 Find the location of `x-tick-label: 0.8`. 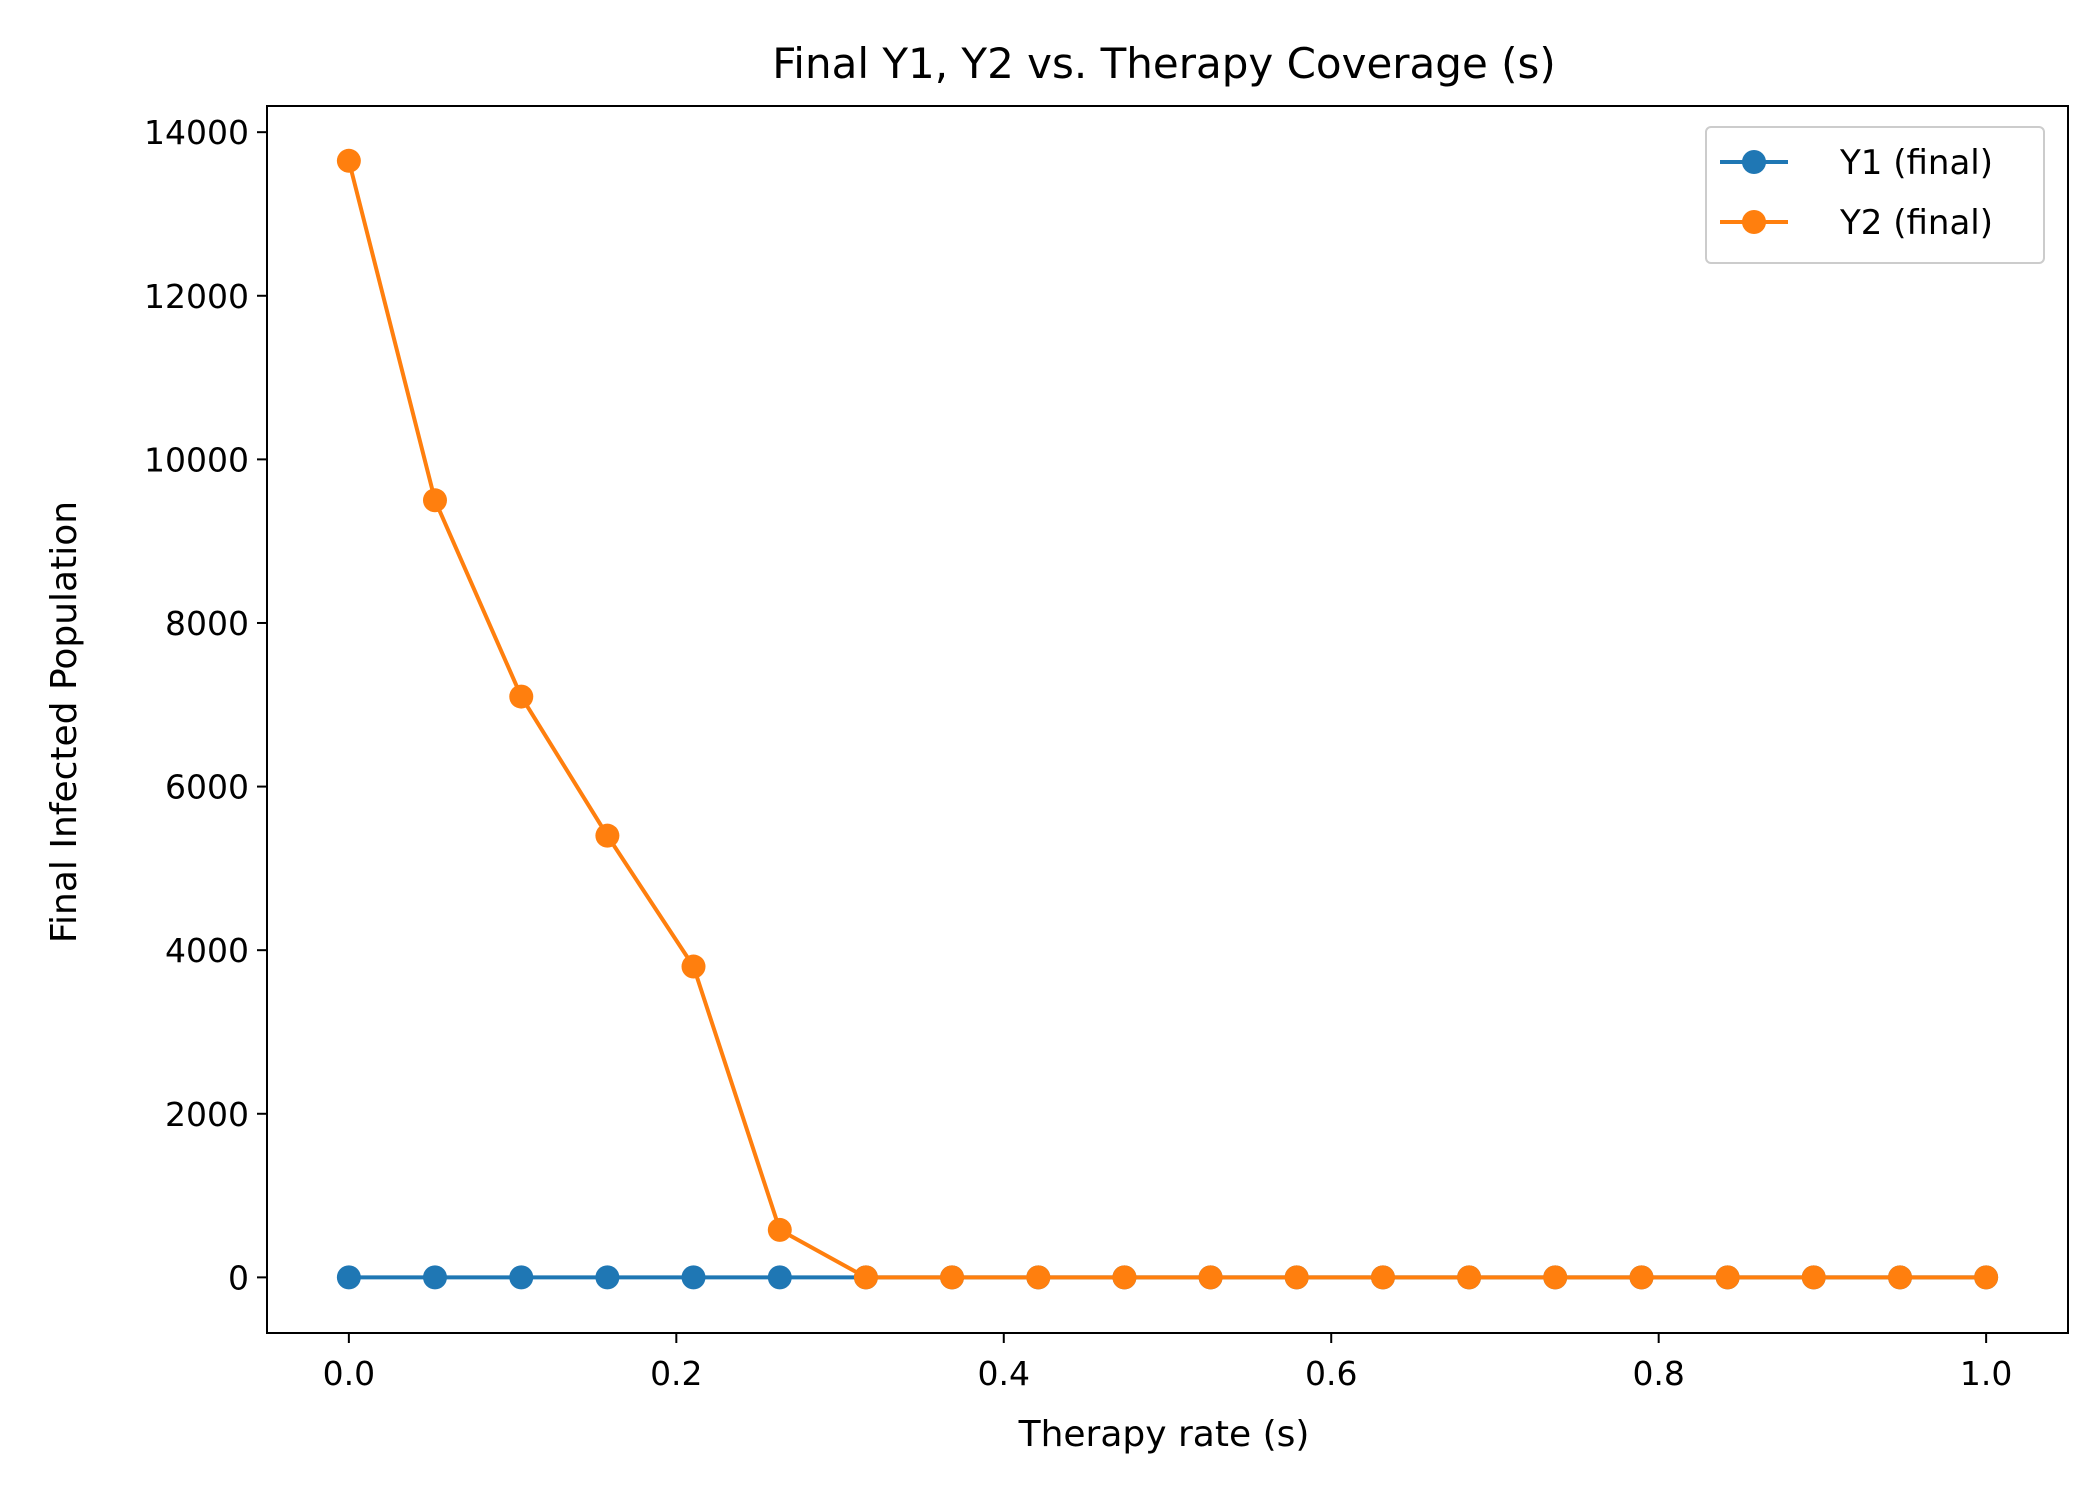

x-tick-label: 0.8 is located at coordinates (1658, 1373).